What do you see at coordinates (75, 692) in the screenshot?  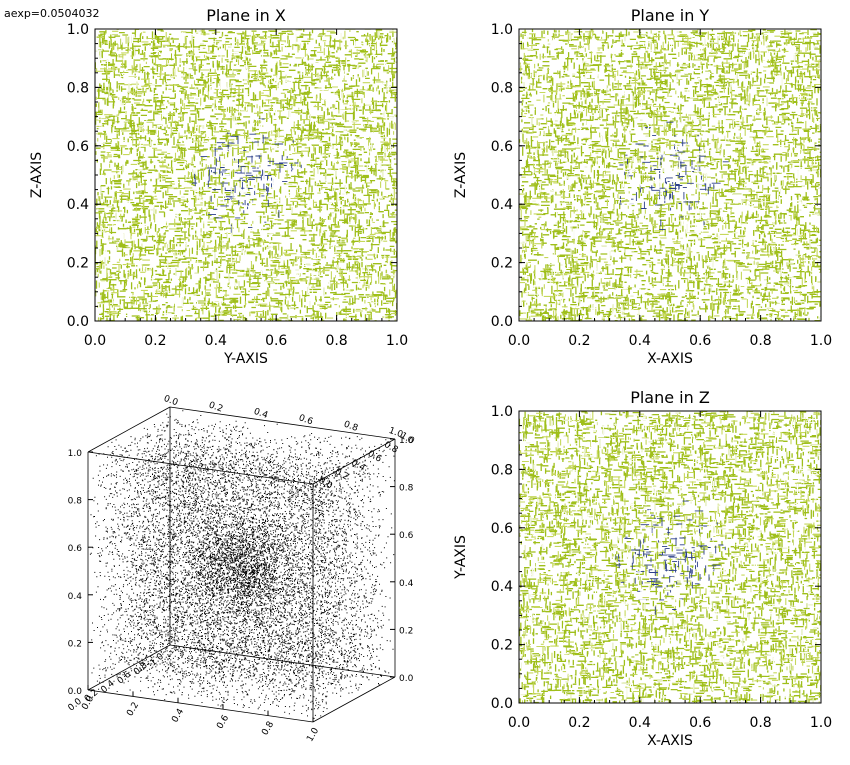 I see `z-tick-label: 0.0` at bounding box center [75, 692].